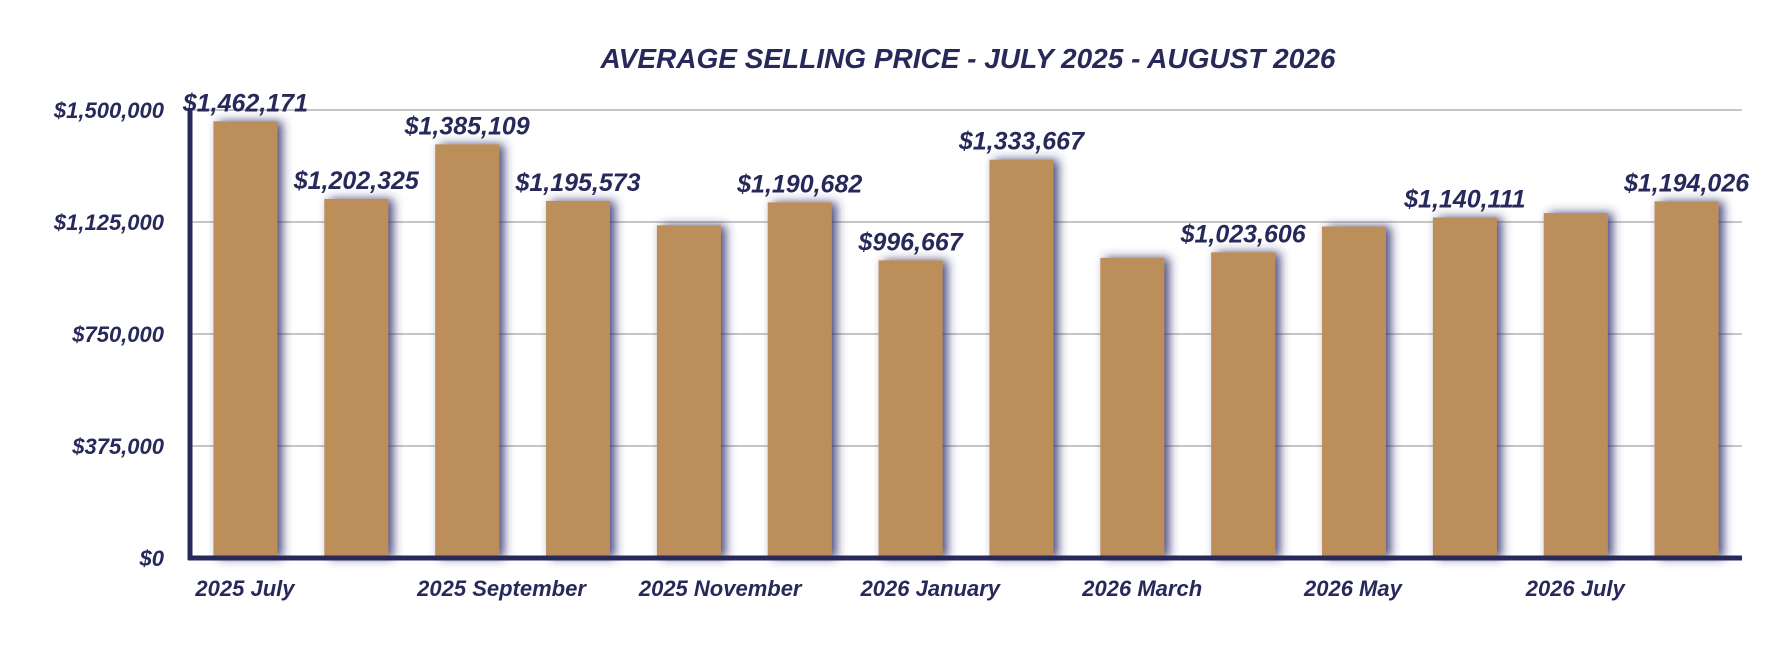 This screenshot has height=656, width=1772. Describe the element at coordinates (245, 103) in the screenshot. I see `data-label: $1,462,171` at that location.